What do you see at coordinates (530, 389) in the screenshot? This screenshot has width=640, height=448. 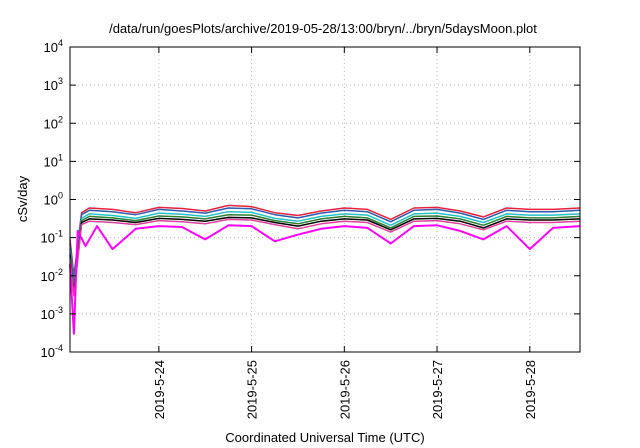 I see `x-tick-label: 2019-5-28` at bounding box center [530, 389].